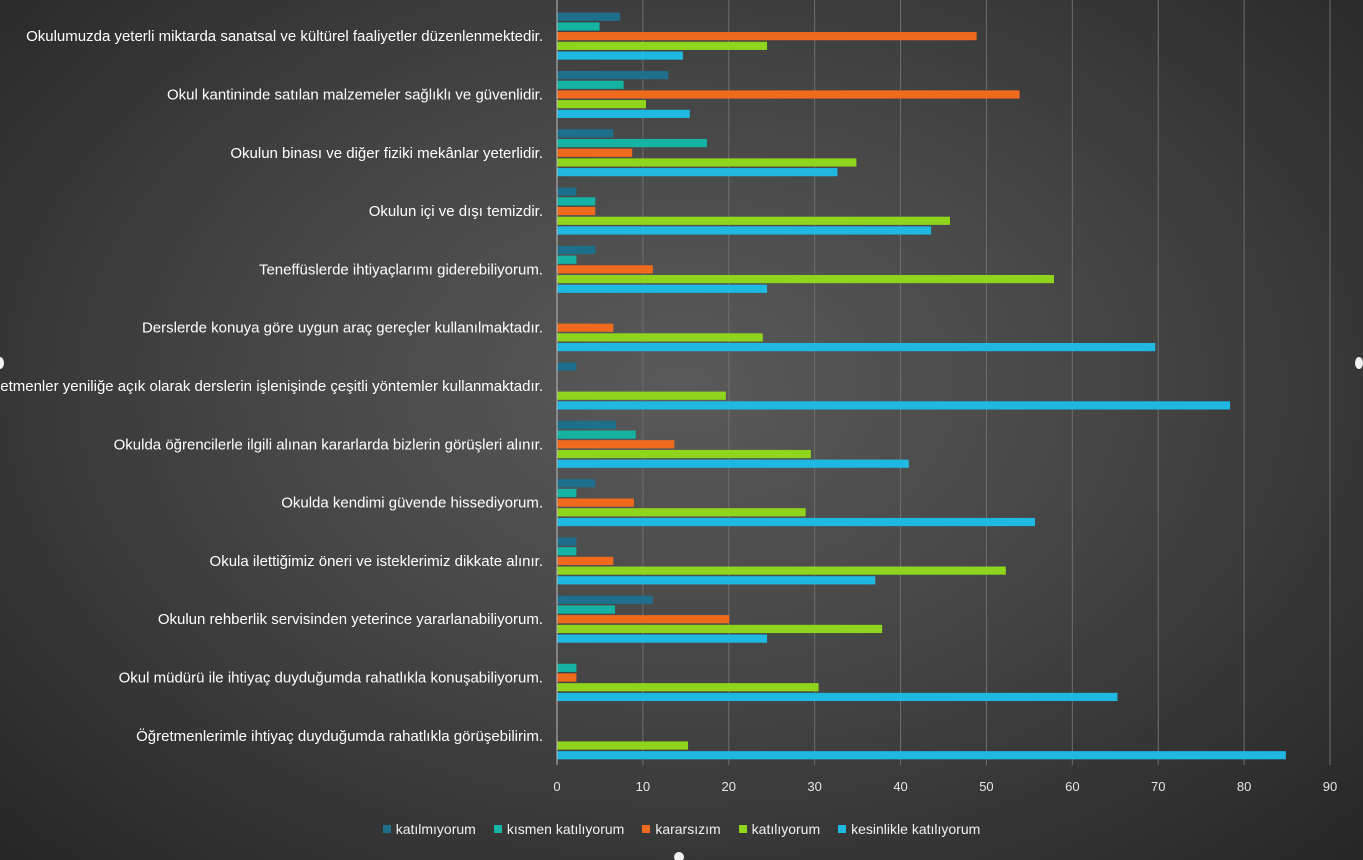  What do you see at coordinates (412, 503) in the screenshot?
I see `category-label: Okulda kendimi güvende hissediyorum.` at bounding box center [412, 503].